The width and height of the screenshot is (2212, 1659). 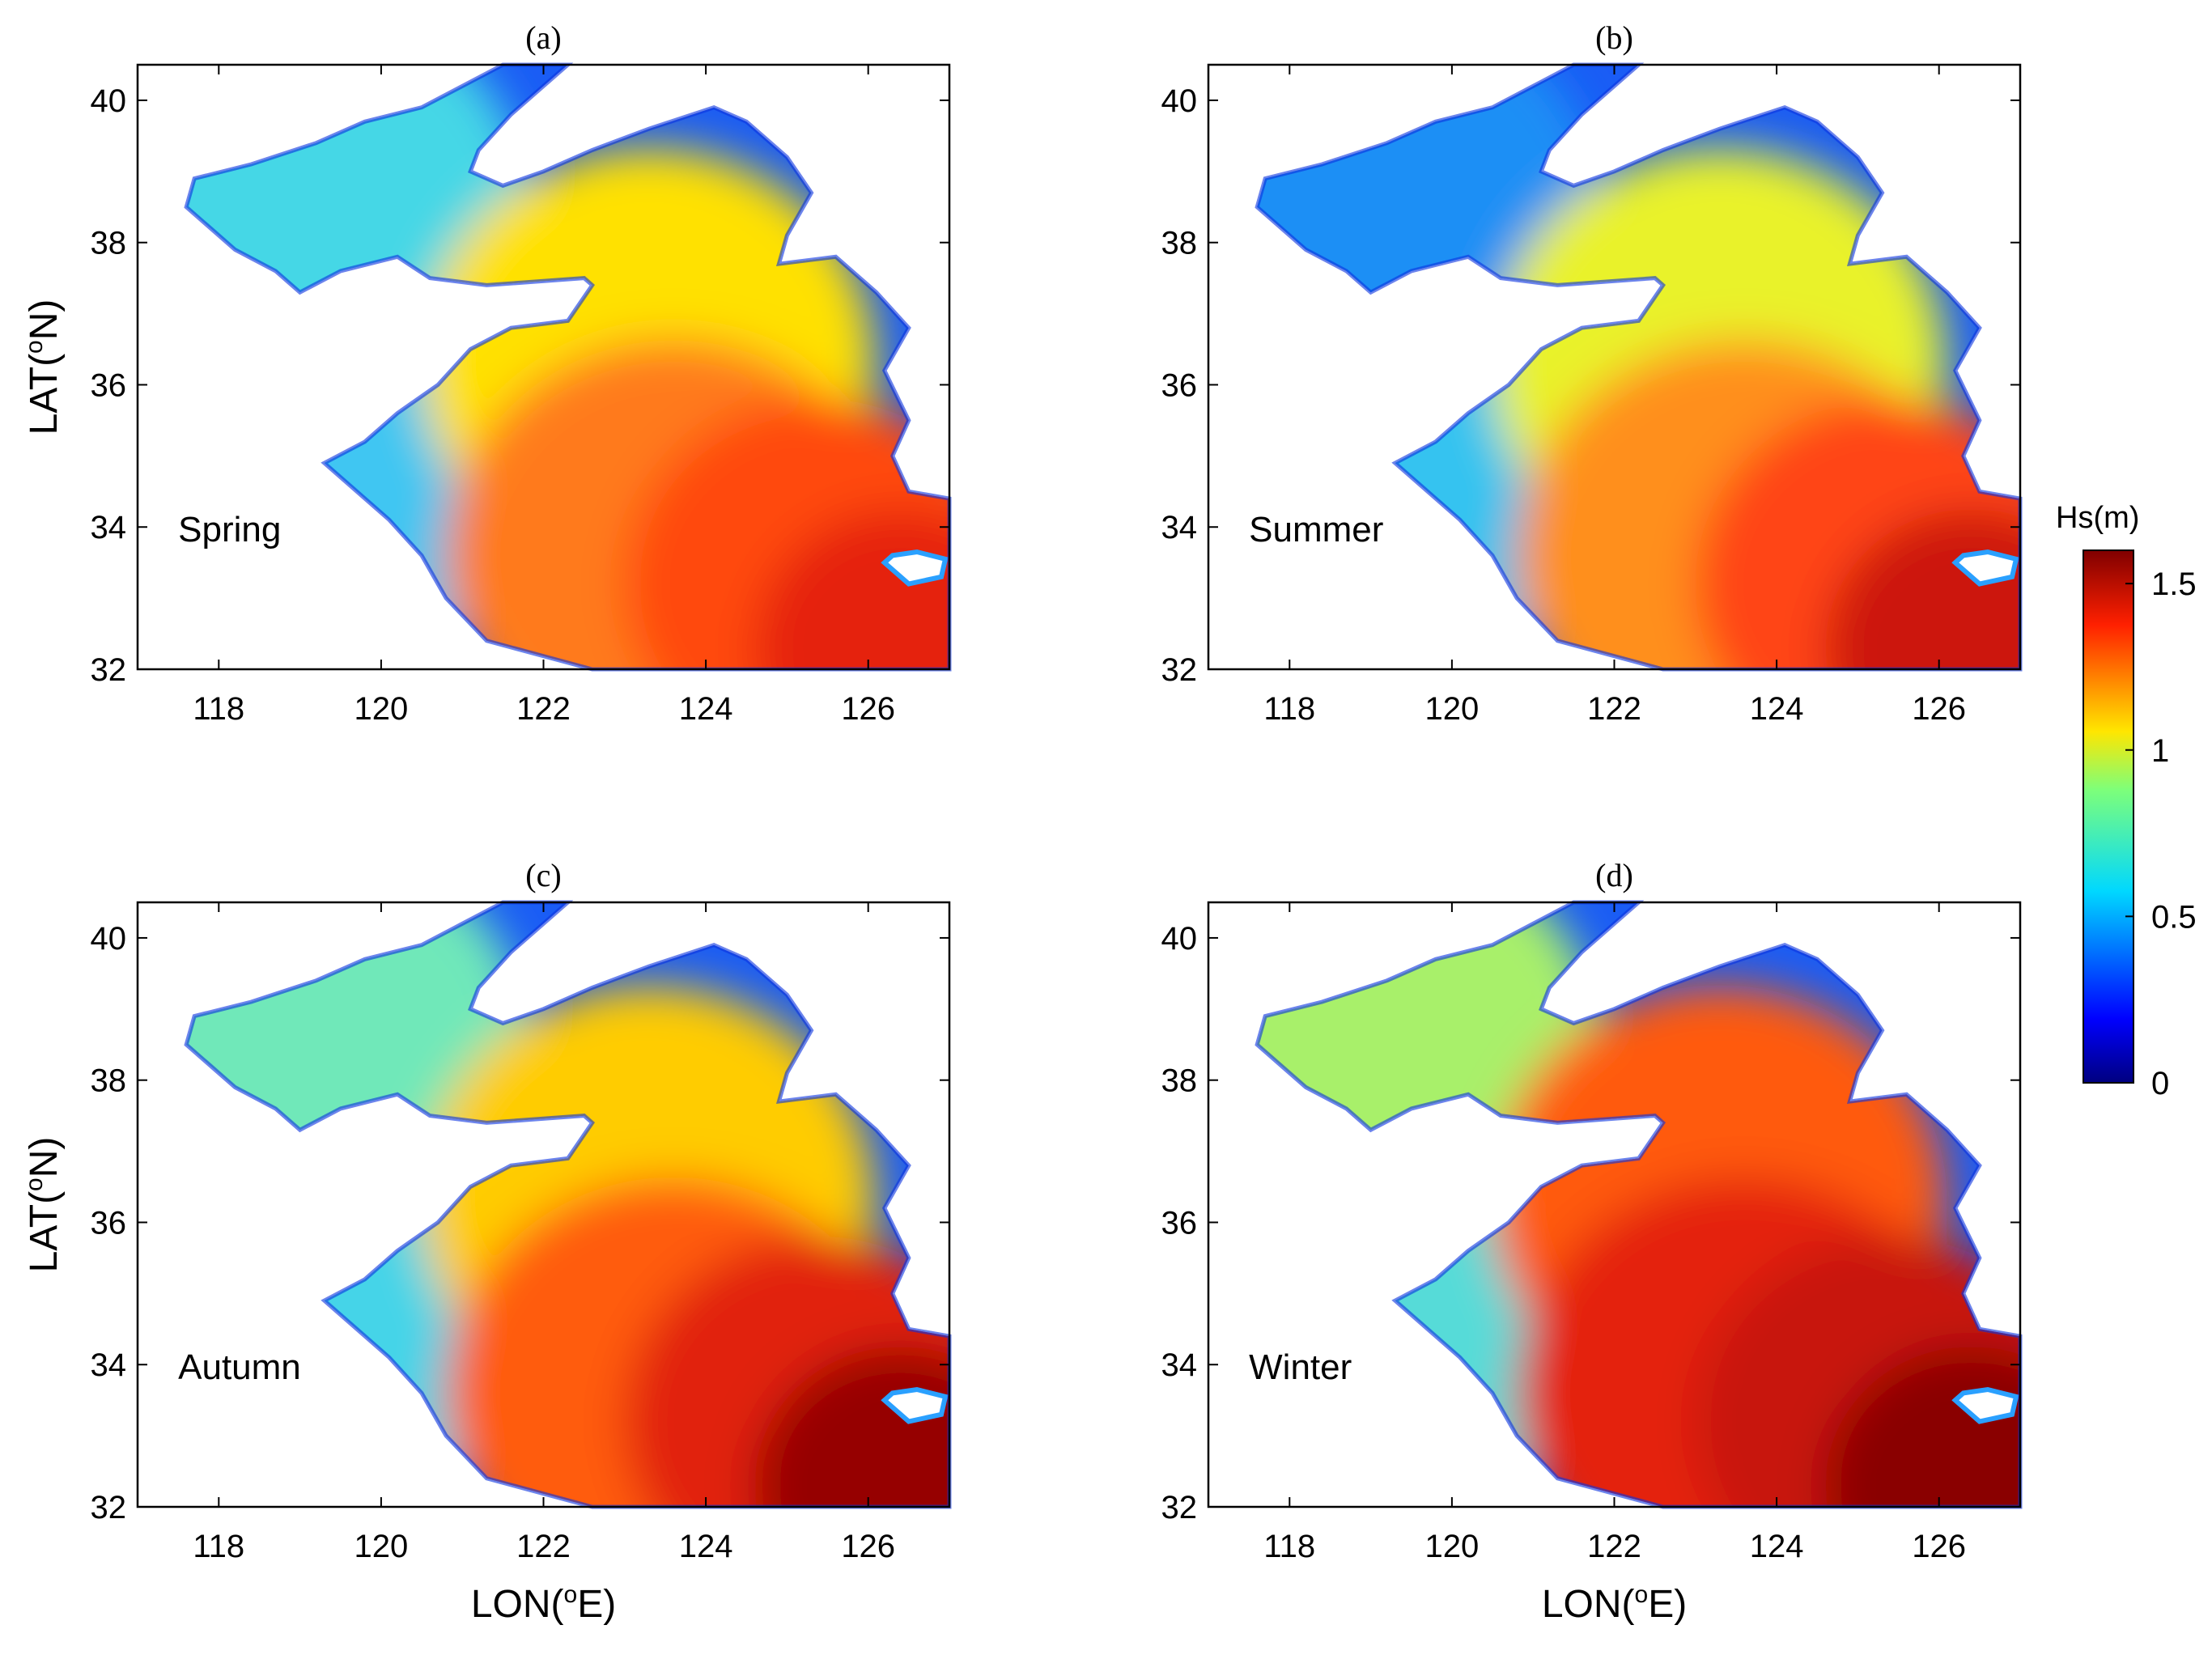 I want to click on season-label: Spring, so click(x=229, y=529).